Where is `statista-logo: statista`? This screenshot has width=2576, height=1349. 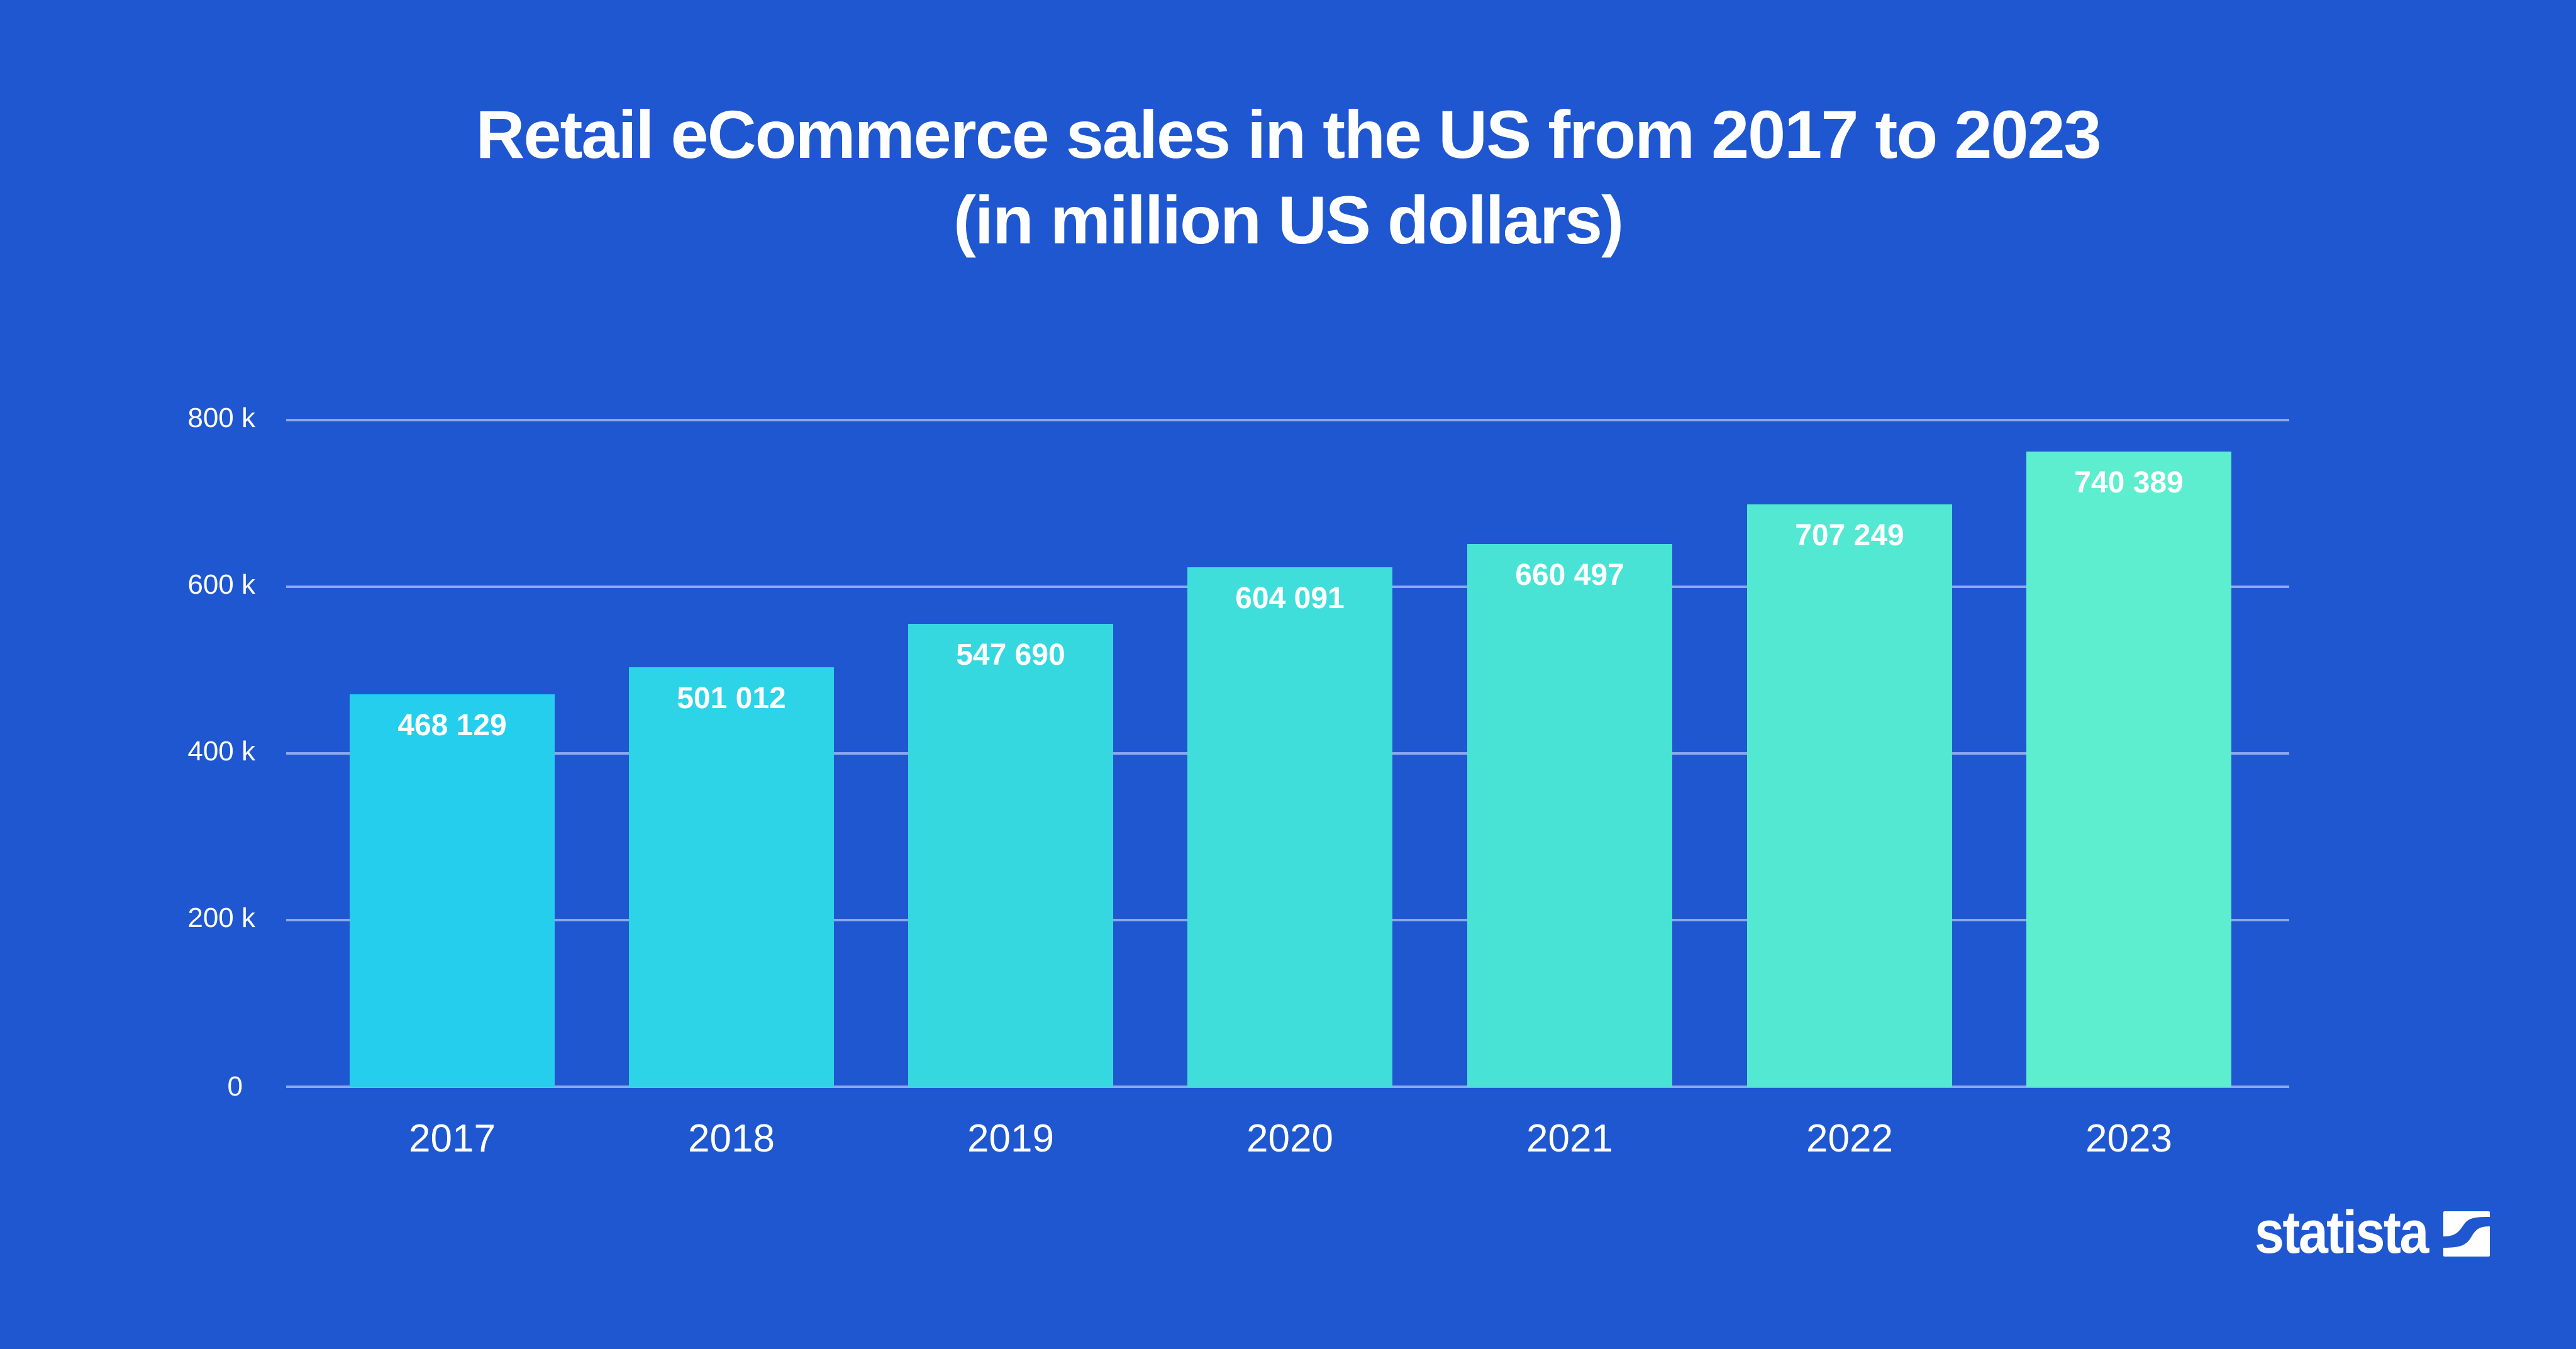 statista-logo: statista is located at coordinates (2372, 1232).